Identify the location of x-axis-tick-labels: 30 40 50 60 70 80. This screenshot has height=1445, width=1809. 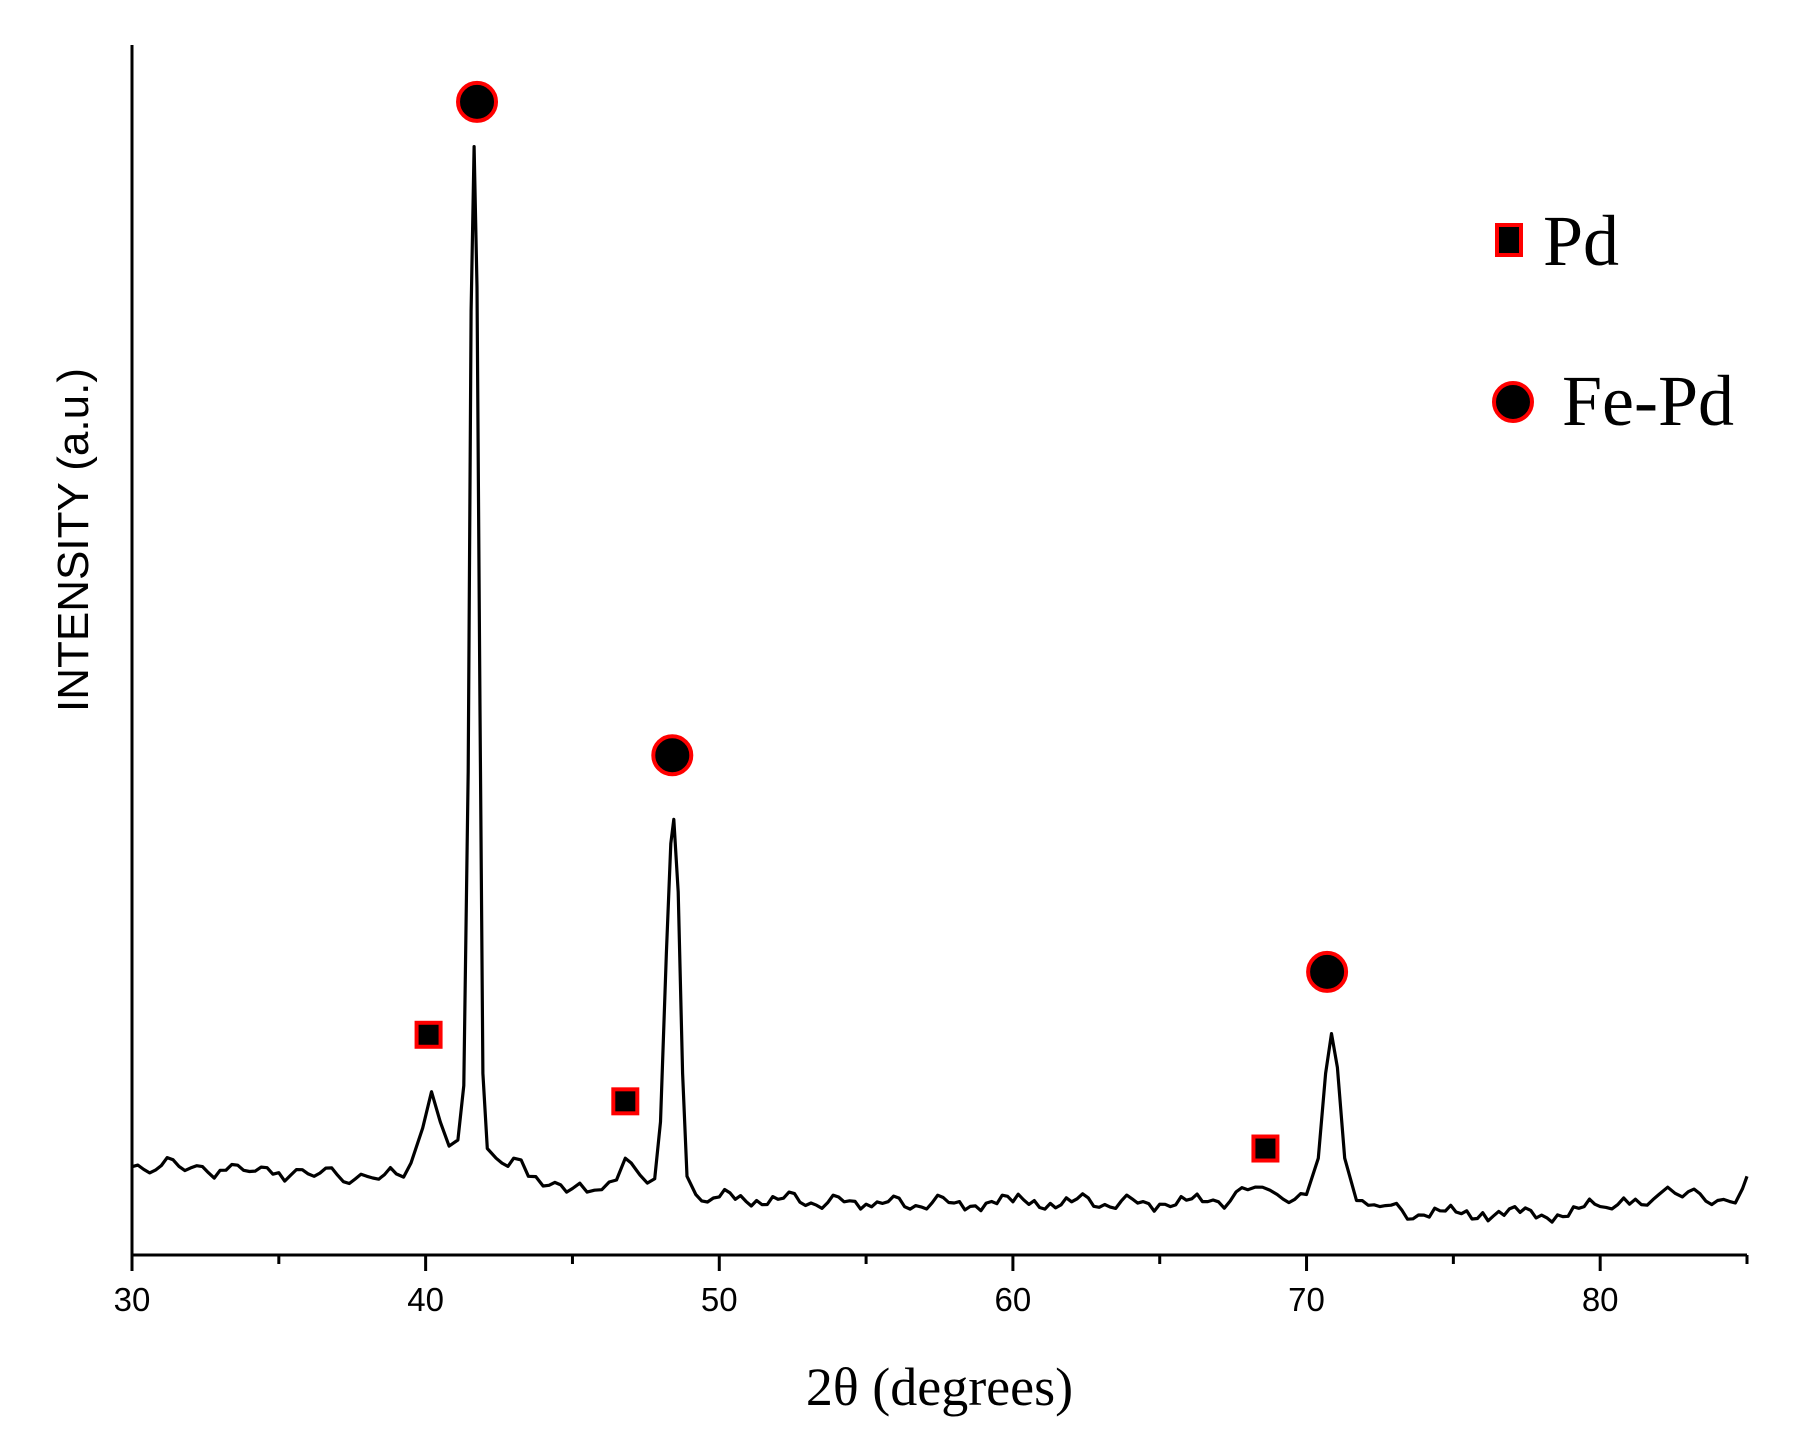
(866, 1299).